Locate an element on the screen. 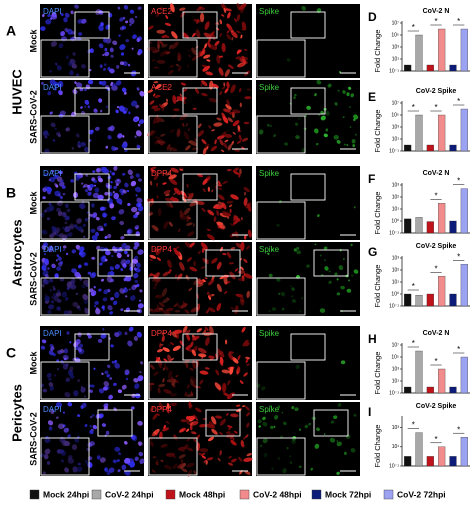 The width and height of the screenshot is (474, 512). stain-label: Spike is located at coordinates (269, 249).